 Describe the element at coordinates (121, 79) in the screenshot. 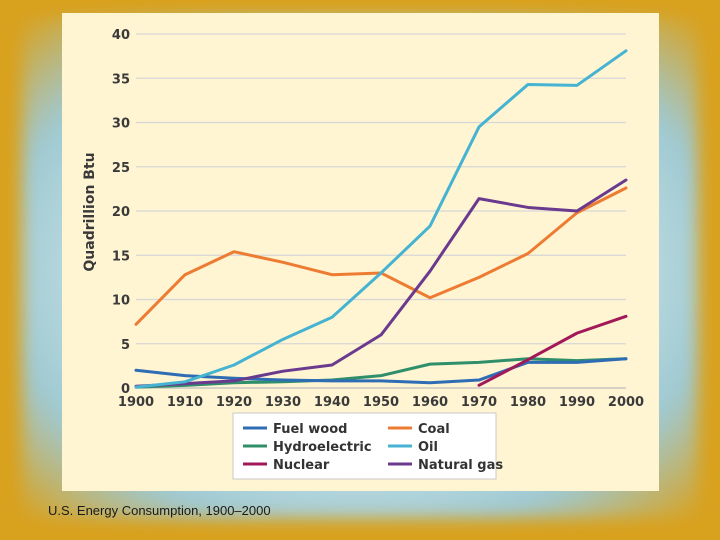

I see `y-tick-label: 35` at that location.